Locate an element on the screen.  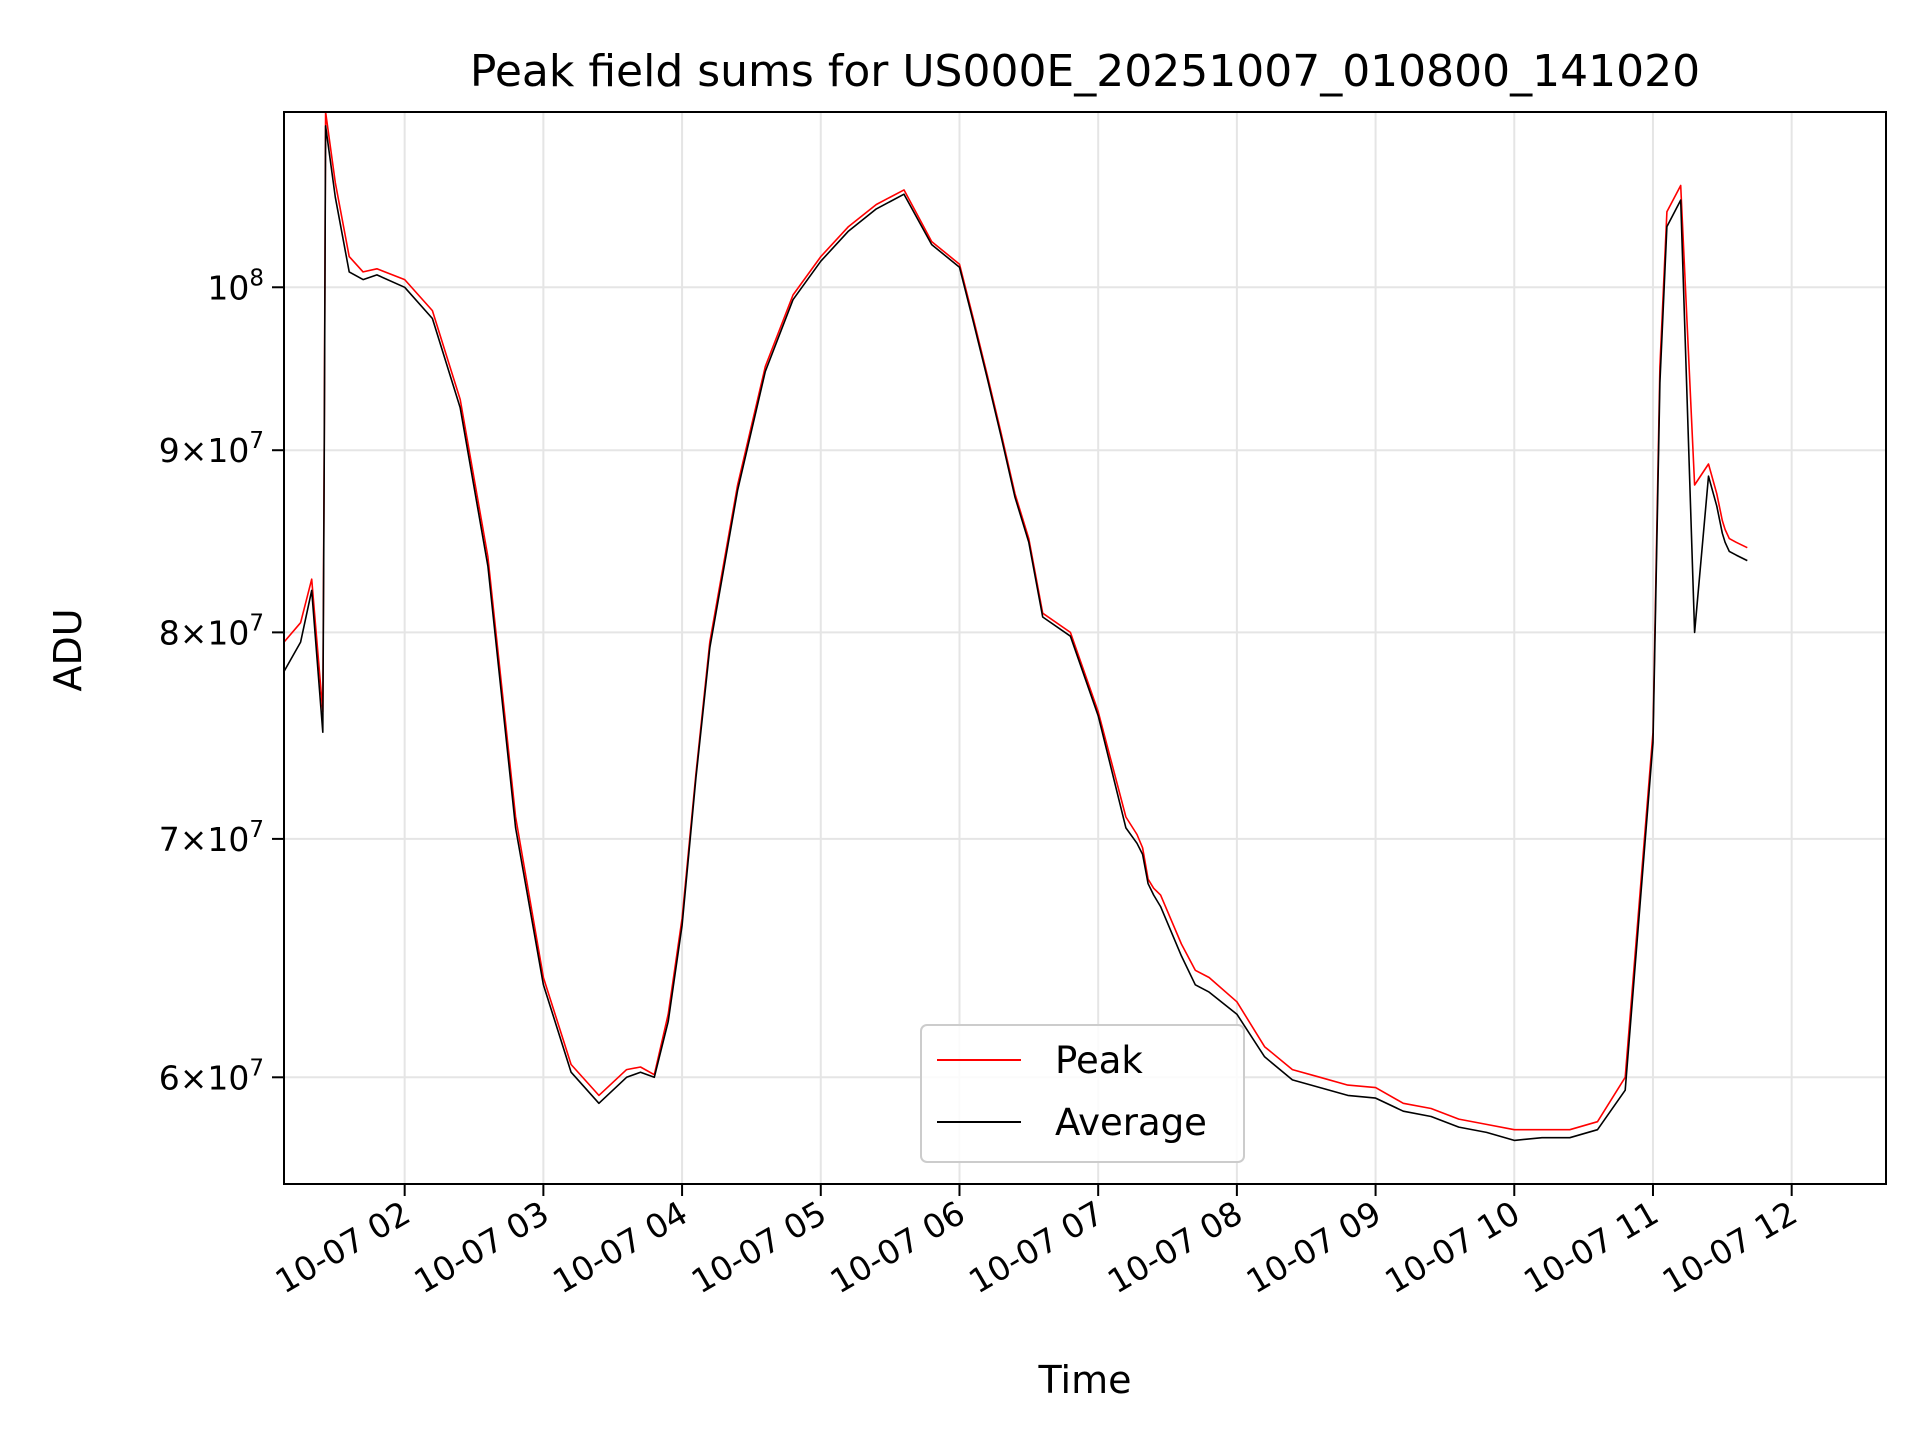
y-tick-label: 7×107 is located at coordinates (211, 838).